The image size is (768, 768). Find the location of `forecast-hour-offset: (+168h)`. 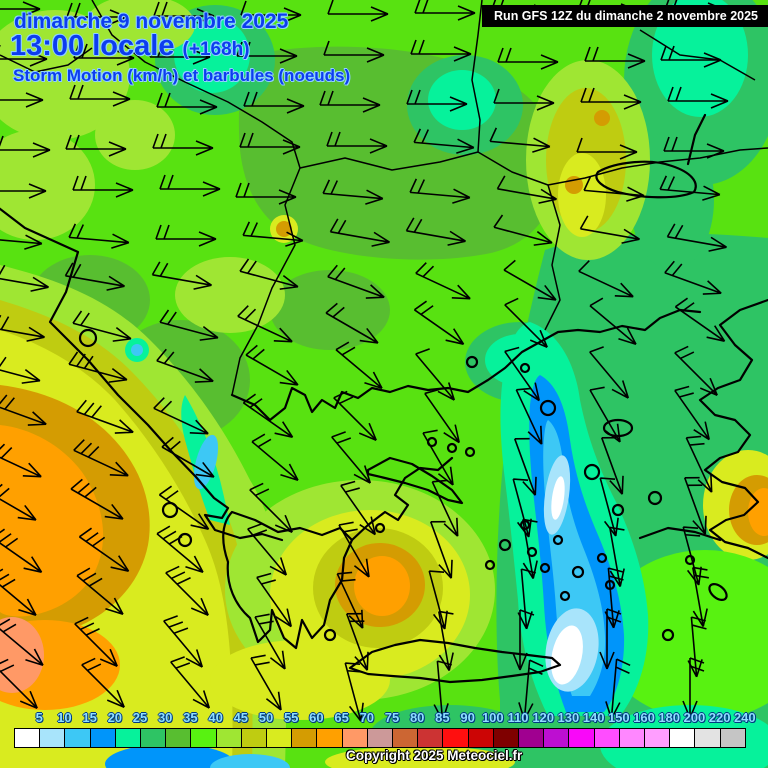

forecast-hour-offset: (+168h) is located at coordinates (216, 49).